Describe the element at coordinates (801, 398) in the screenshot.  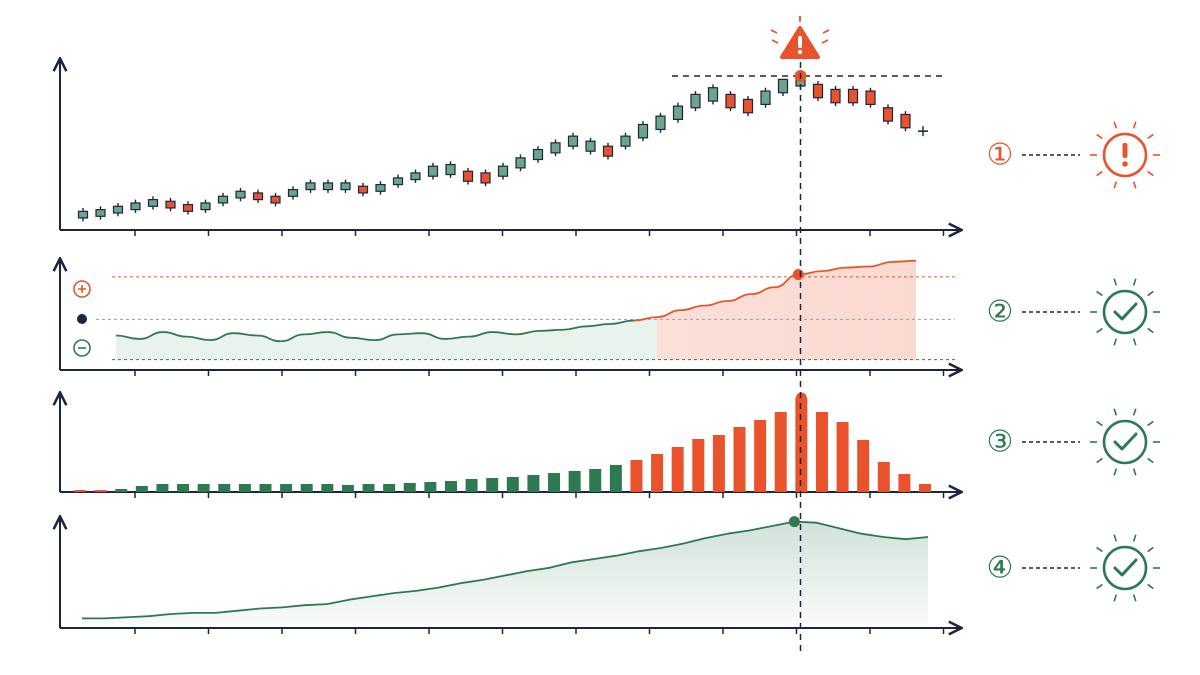
I see `peak-marker` at that location.